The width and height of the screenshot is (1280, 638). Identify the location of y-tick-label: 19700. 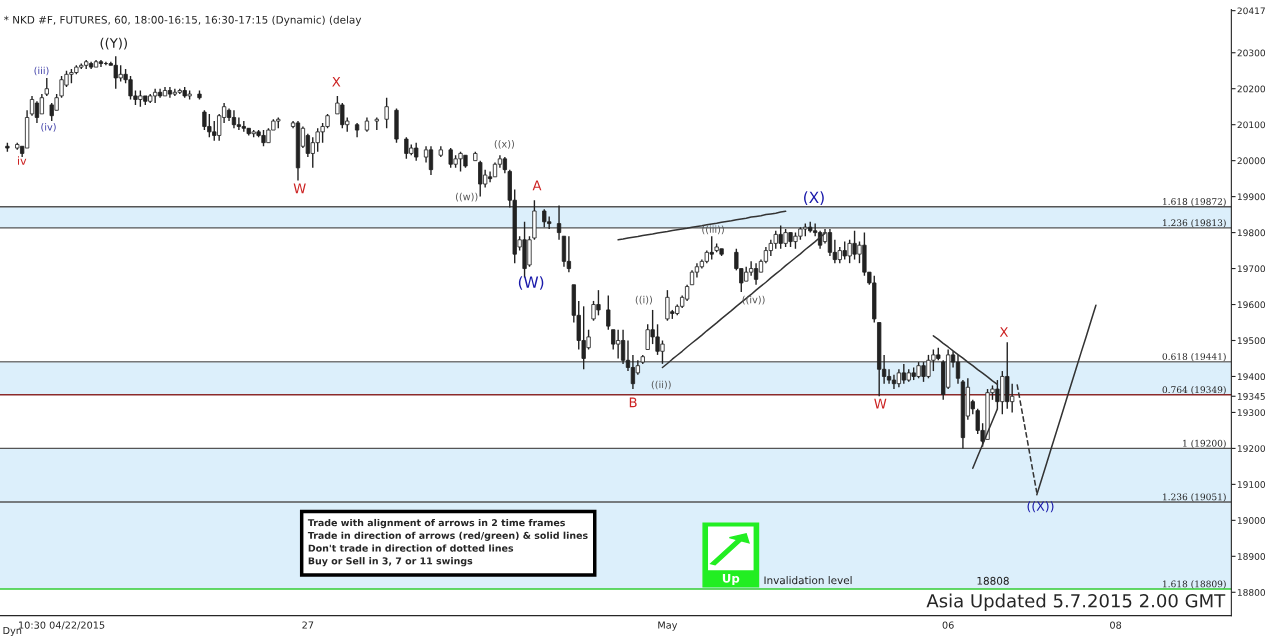
(1251, 269).